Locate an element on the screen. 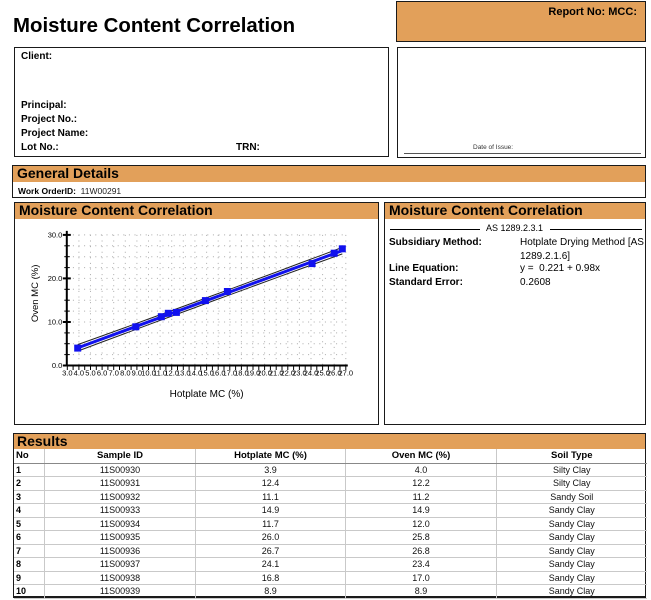 The width and height of the screenshot is (651, 600). svg-text: 0.0 is located at coordinates (57, 365).